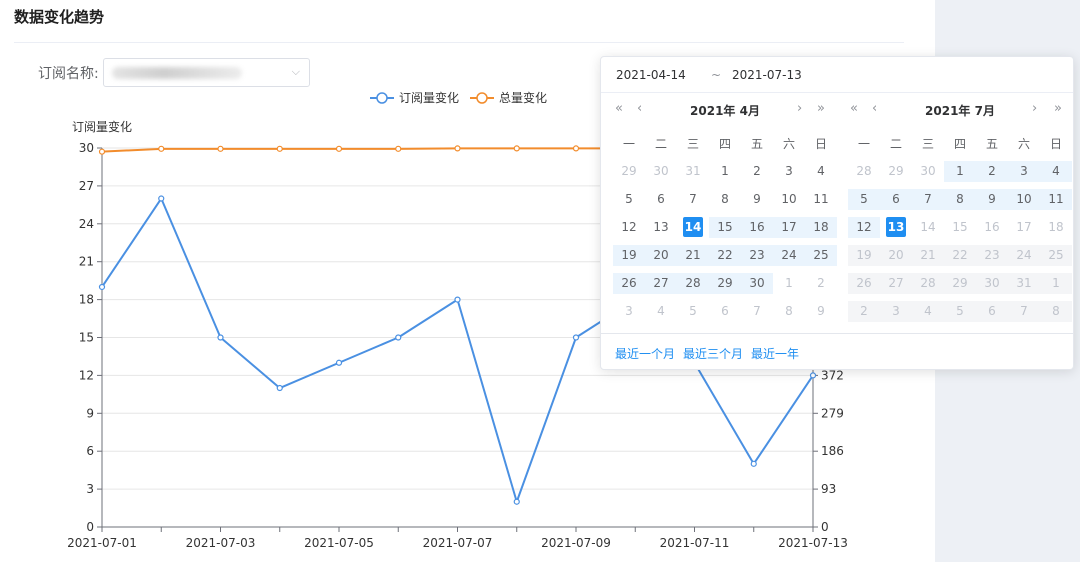 Image resolution: width=1080 pixels, height=562 pixels. Describe the element at coordinates (651, 75) in the screenshot. I see `range-start-input: 2021-04-14` at that location.